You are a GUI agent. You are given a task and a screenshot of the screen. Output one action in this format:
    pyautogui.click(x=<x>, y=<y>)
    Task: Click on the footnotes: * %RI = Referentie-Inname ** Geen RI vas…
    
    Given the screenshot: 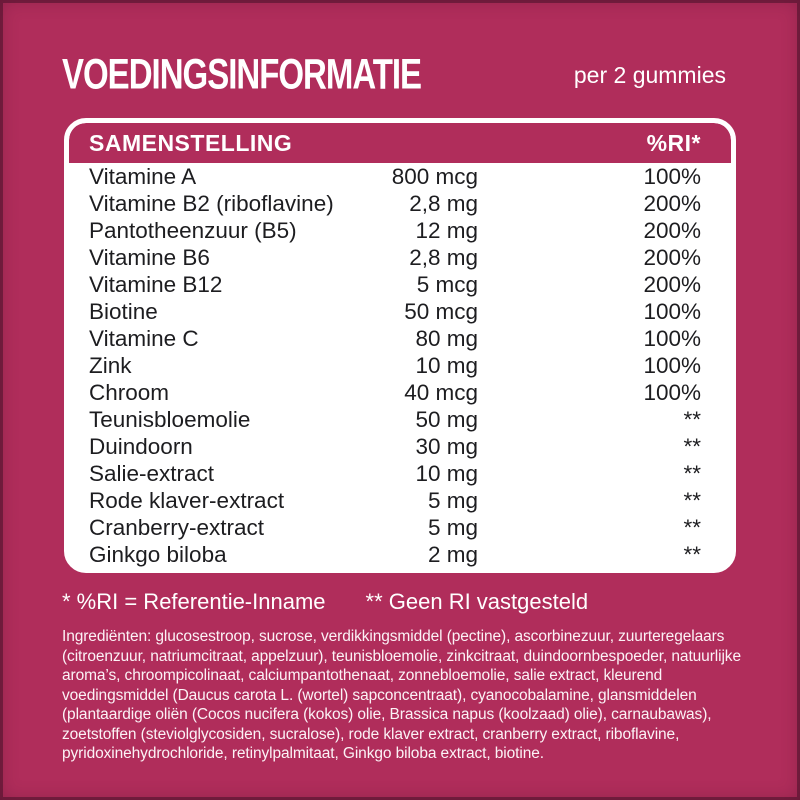 What is the action you would take?
    pyautogui.click(x=325, y=602)
    